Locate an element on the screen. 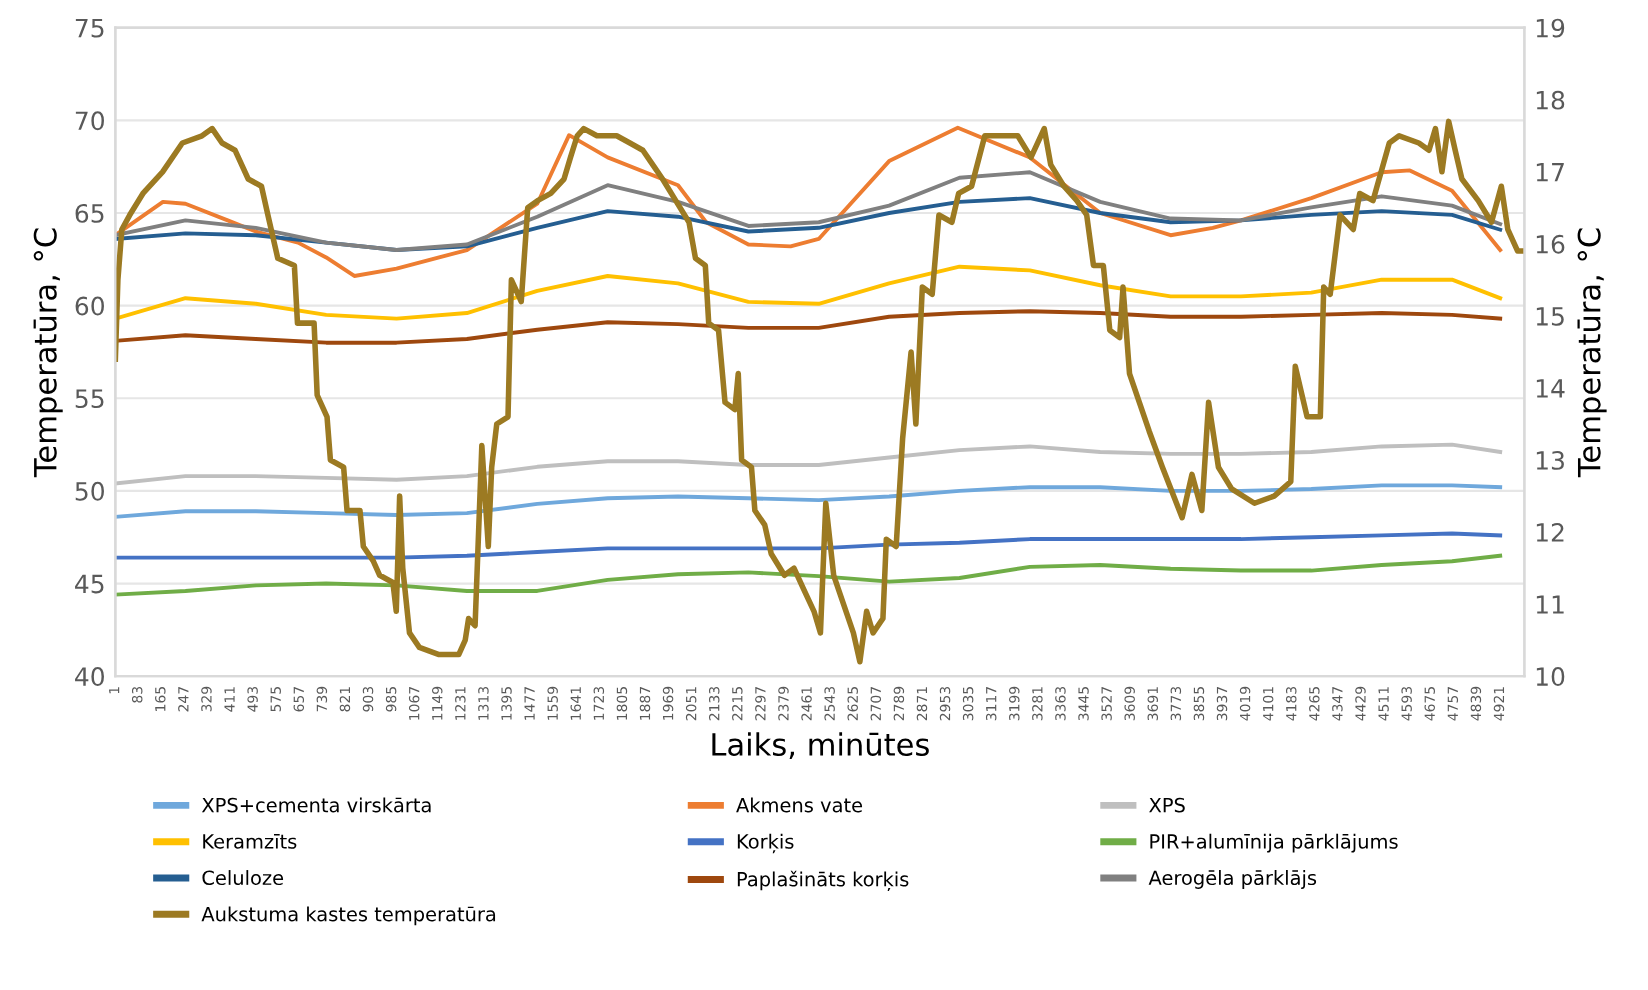 The width and height of the screenshot is (1648, 990). legend-label: XPS is located at coordinates (1167, 805).